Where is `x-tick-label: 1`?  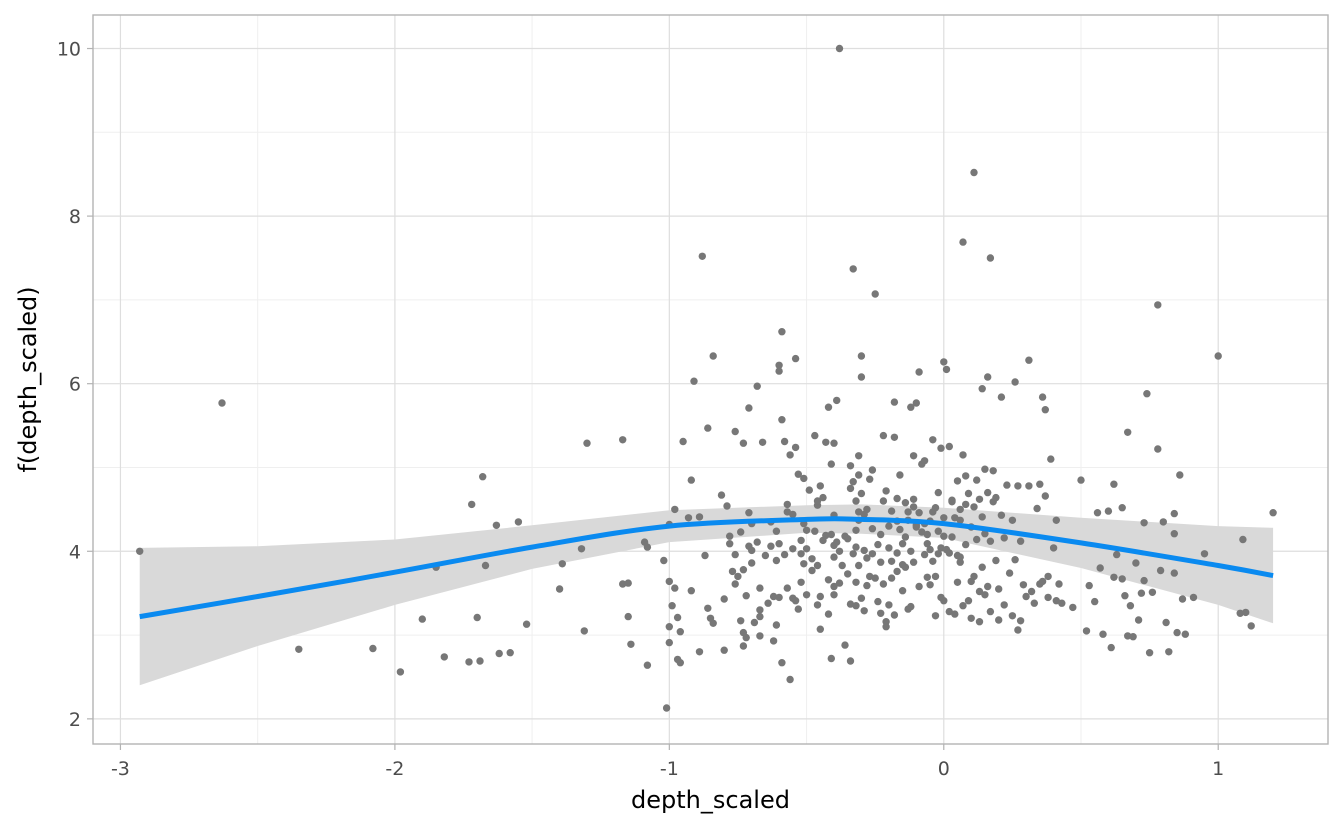 x-tick-label: 1 is located at coordinates (1218, 769).